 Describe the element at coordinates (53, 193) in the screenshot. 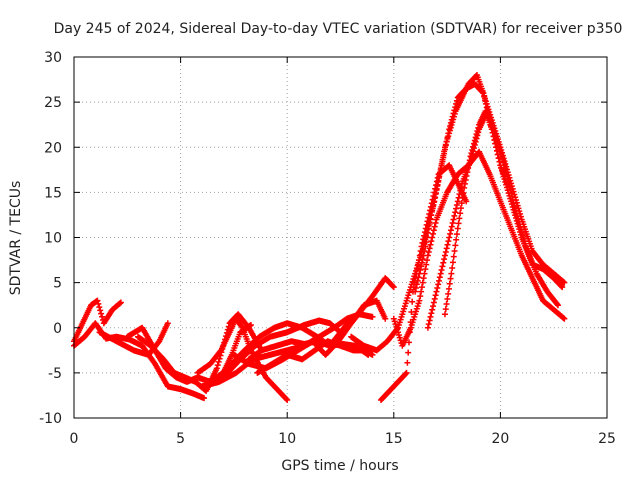

I see `y-tick-label: 15` at that location.